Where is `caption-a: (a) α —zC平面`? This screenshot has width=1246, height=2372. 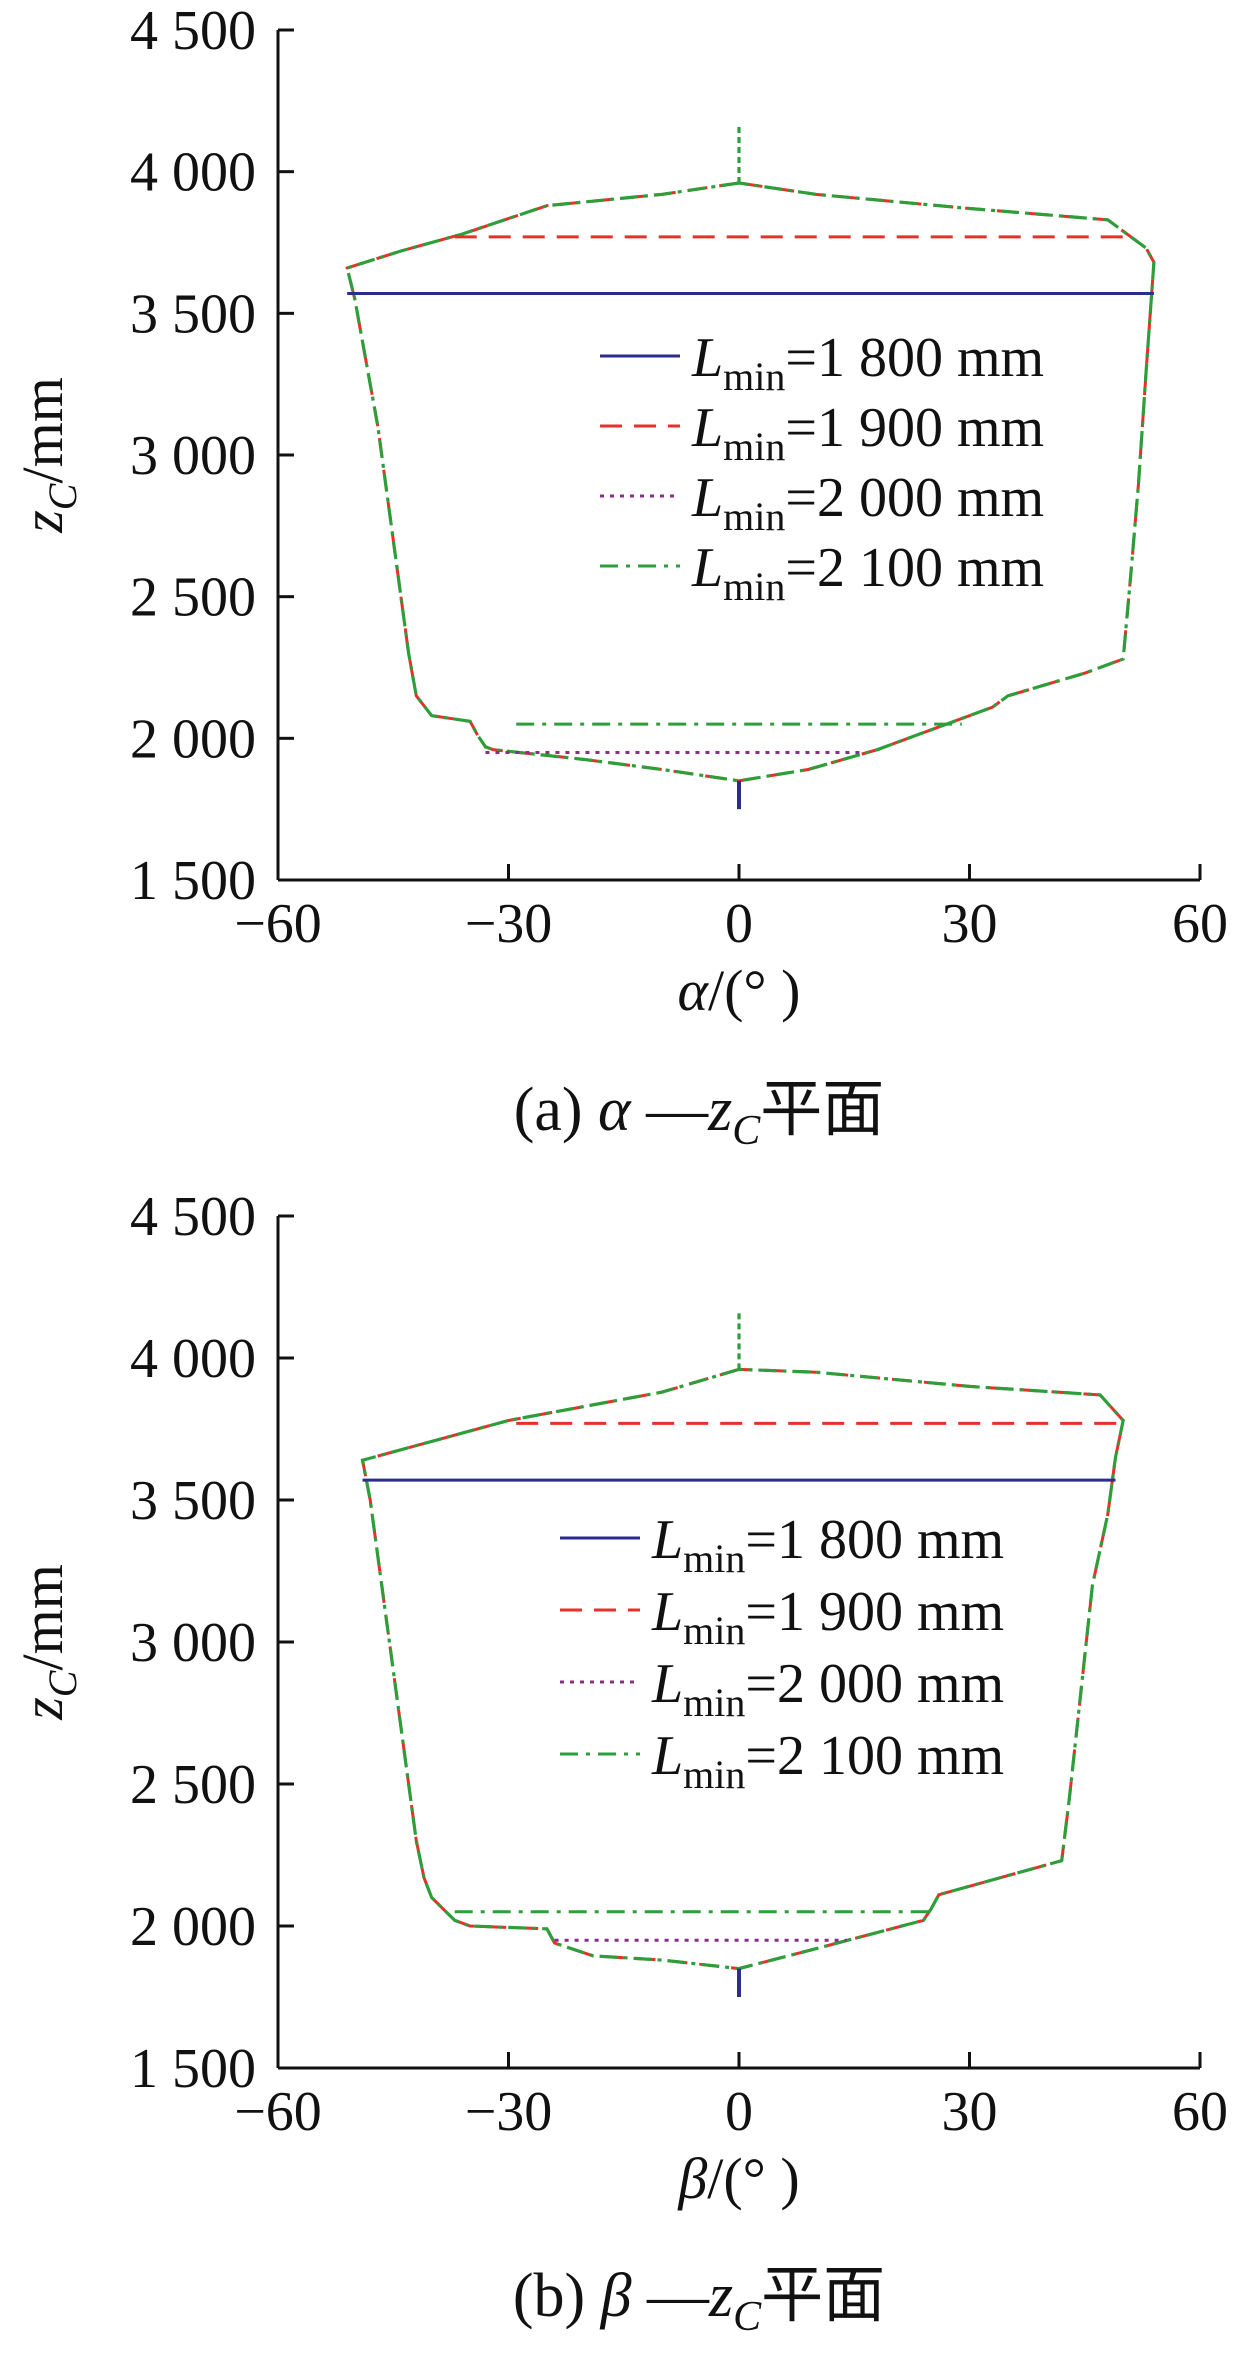
caption-a: (a) α —zC平面 is located at coordinates (699, 1115).